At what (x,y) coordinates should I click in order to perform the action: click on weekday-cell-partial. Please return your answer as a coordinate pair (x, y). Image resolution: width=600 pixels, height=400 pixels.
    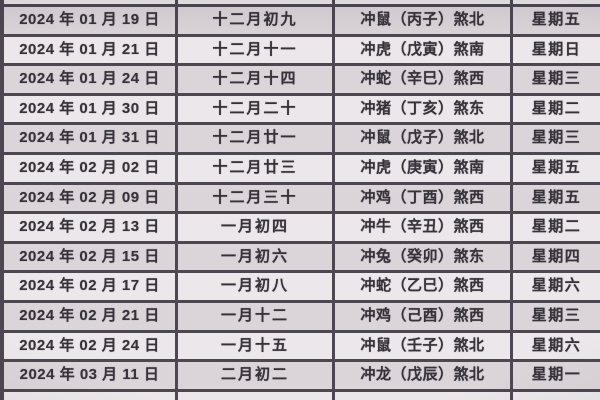
    Looking at the image, I should click on (556, 396).